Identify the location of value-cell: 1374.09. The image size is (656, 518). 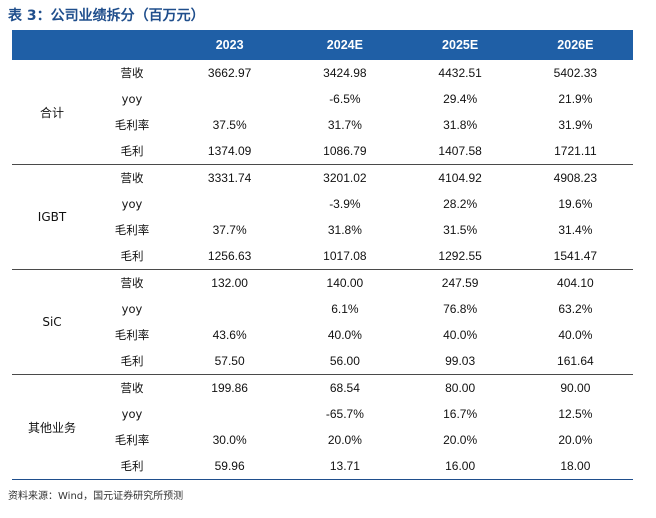
(229, 151).